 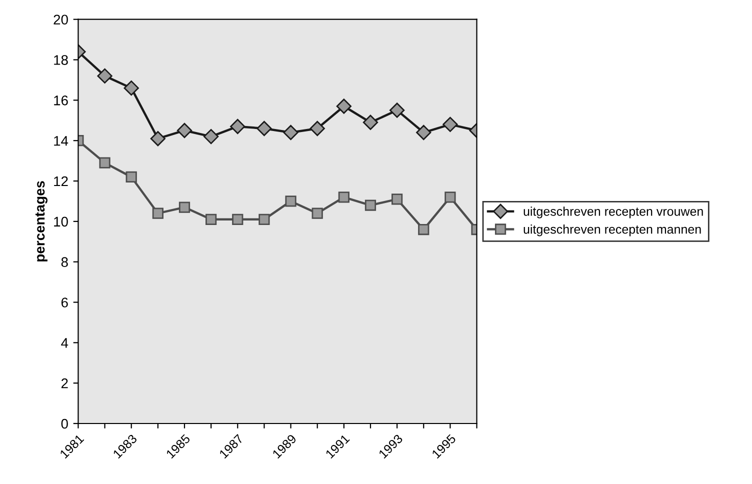 I want to click on y-tick-label: 10, so click(x=61, y=221).